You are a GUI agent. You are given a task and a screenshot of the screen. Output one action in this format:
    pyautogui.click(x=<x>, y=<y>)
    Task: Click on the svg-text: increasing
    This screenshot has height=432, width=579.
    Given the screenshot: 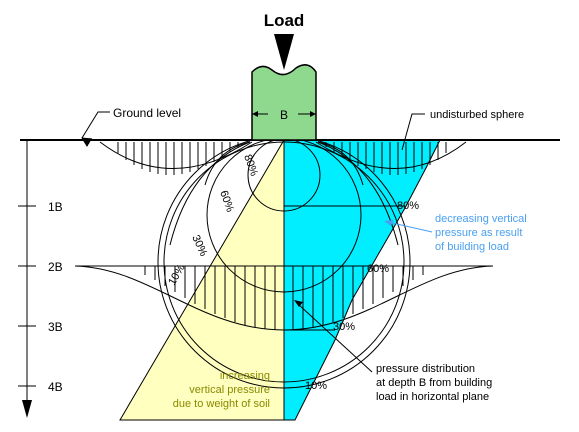 What is the action you would take?
    pyautogui.click(x=245, y=376)
    